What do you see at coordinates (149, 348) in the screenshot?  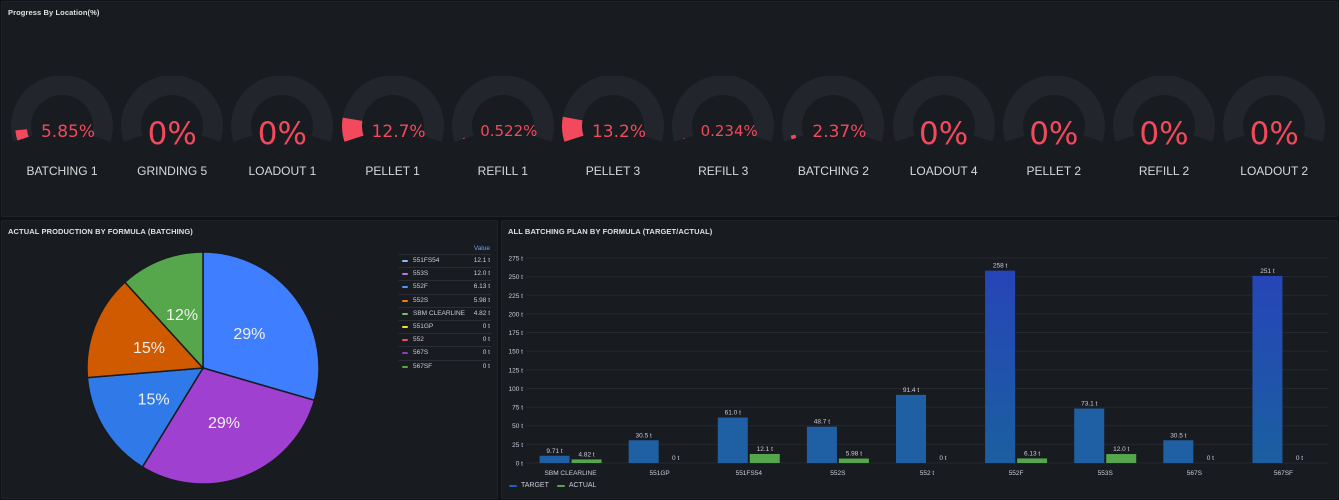 I see `pie-slice-label: 15%` at bounding box center [149, 348].